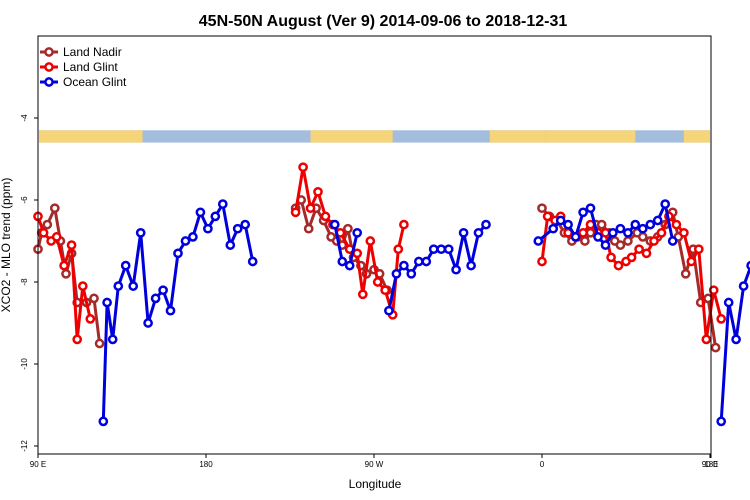 The height and width of the screenshot is (500, 750). Describe the element at coordinates (24, 446) in the screenshot. I see `y-tick-label: -12` at that location.